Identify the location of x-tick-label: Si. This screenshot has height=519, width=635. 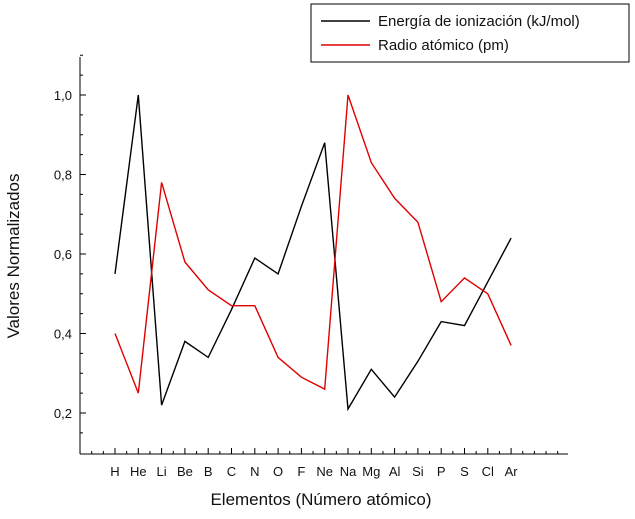
(418, 471).